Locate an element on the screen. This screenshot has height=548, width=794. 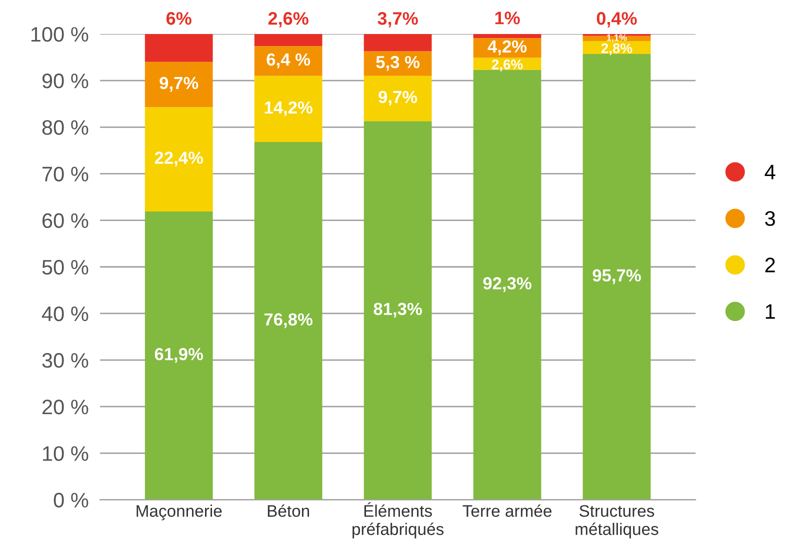
data-label: 61,9% is located at coordinates (179, 355).